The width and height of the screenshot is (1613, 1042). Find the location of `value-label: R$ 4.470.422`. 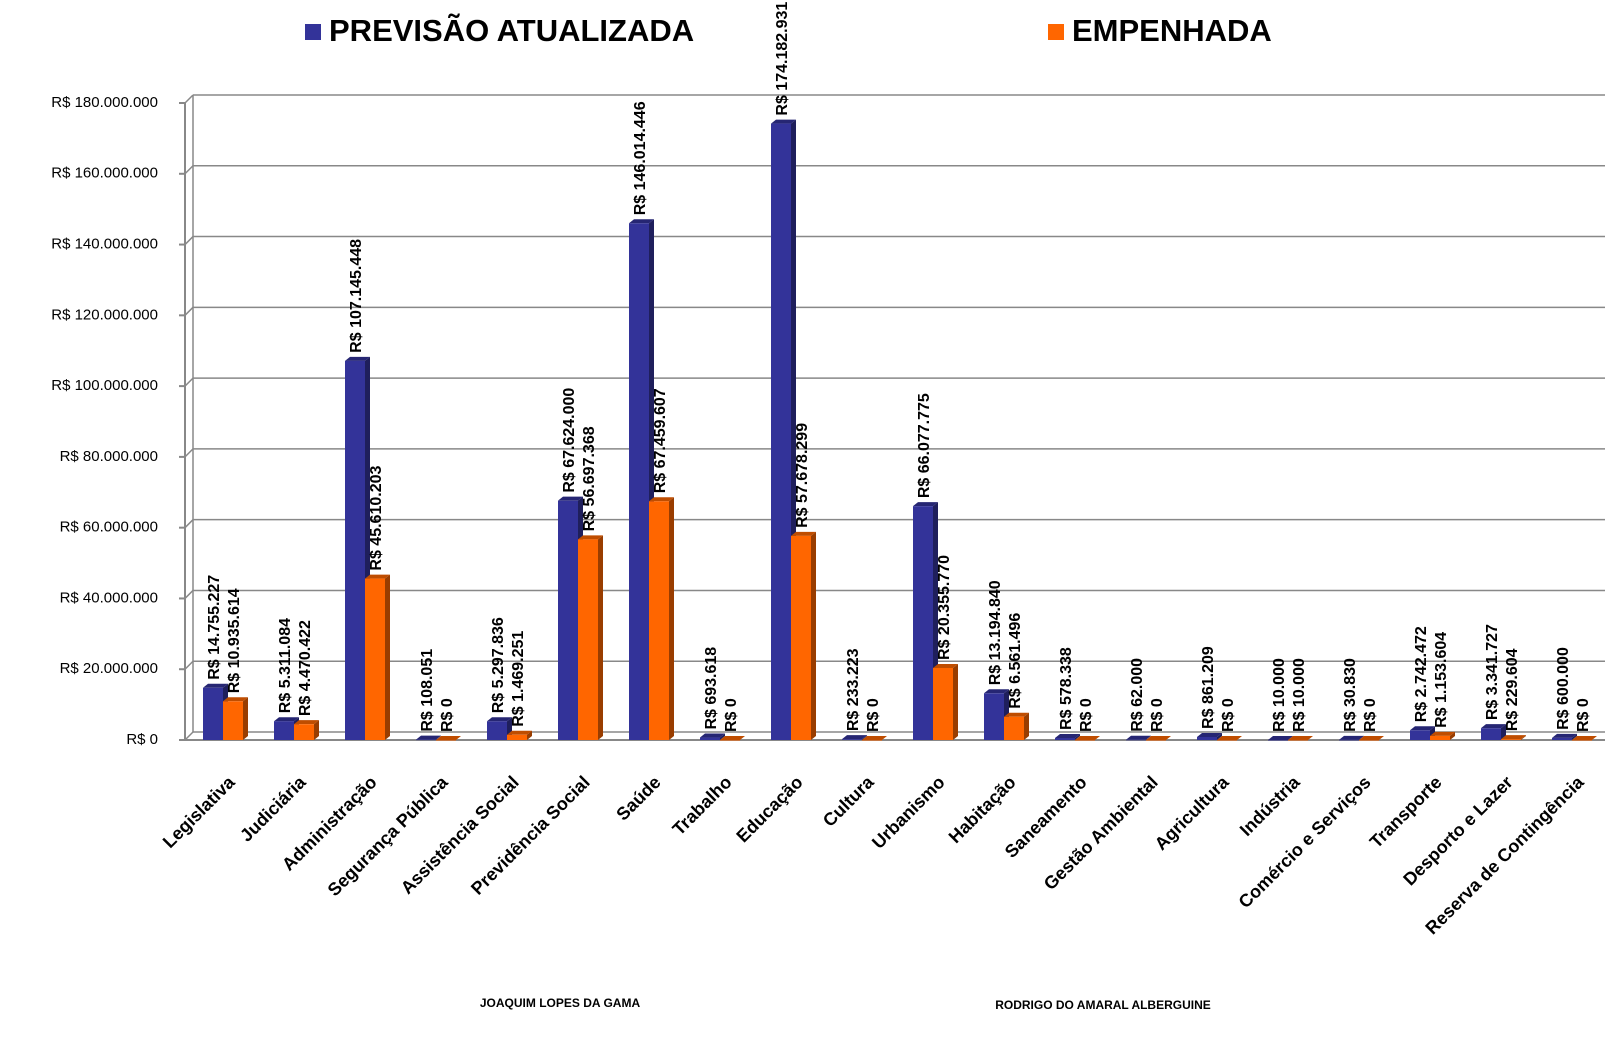

value-label: R$ 4.470.422 is located at coordinates (305, 668).